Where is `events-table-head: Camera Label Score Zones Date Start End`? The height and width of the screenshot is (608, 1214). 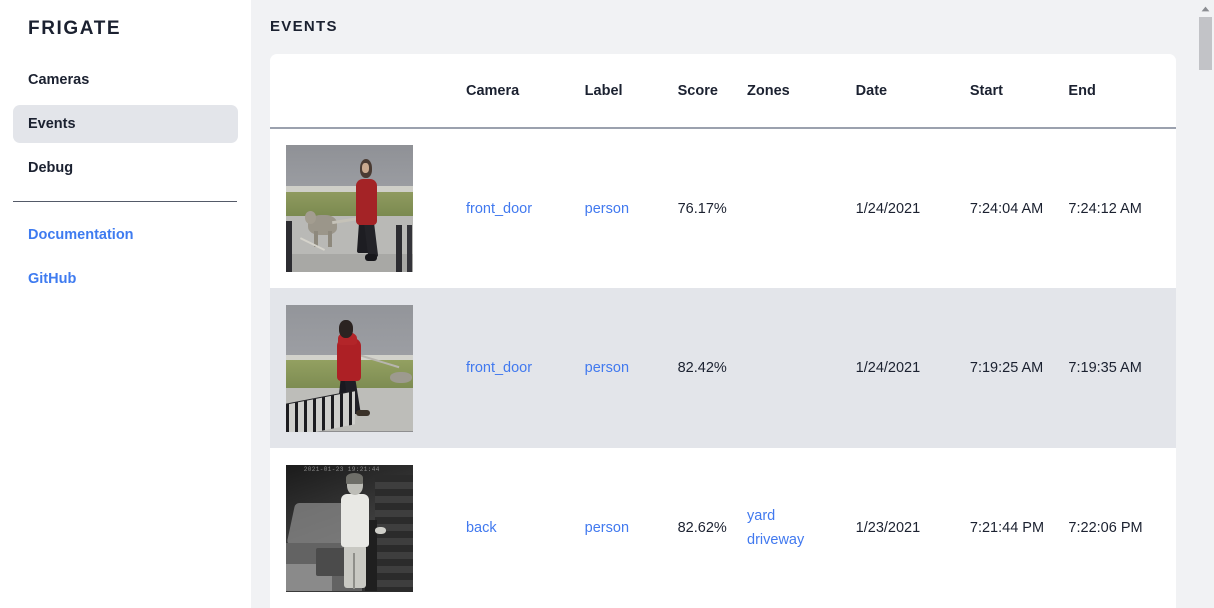 events-table-head: Camera Label Score Zones Date Start End is located at coordinates (723, 91).